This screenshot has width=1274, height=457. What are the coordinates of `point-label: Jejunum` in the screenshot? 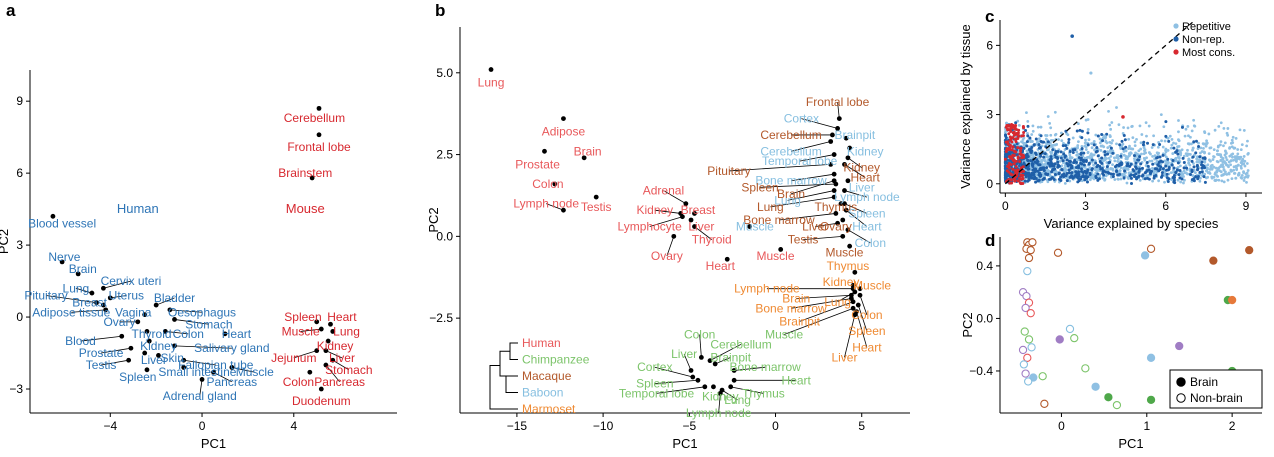 It's located at (293, 358).